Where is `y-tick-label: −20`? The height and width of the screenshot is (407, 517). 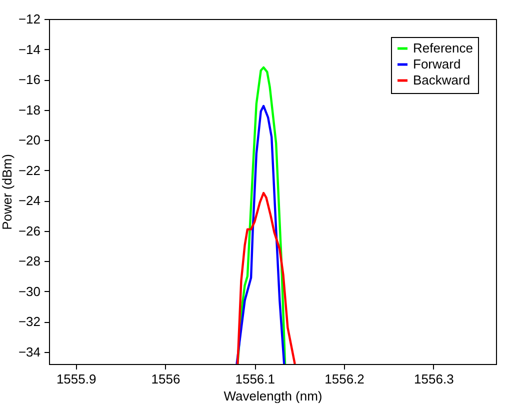 y-tick-label: −20 is located at coordinates (29, 140).